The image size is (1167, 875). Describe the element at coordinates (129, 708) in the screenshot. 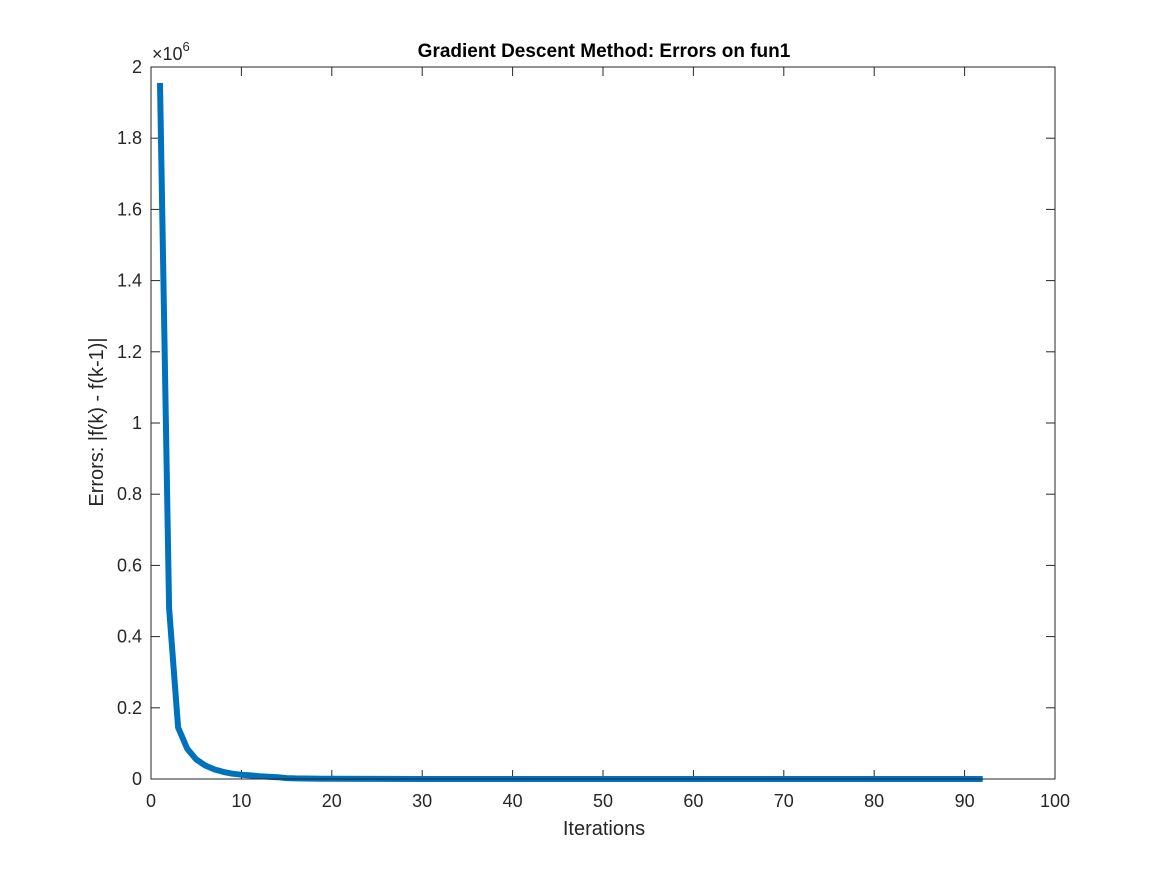

I see `y-tick-label: 0.2` at that location.